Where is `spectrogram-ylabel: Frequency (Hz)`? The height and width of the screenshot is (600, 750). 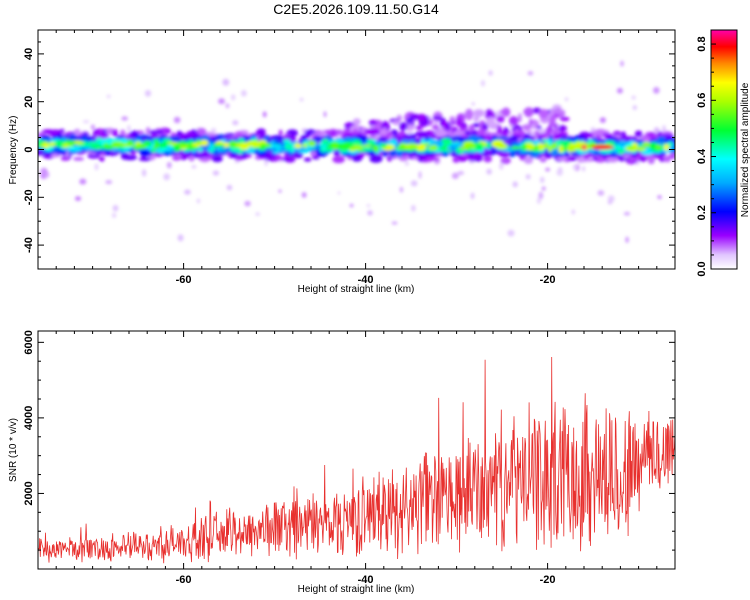 spectrogram-ylabel: Frequency (Hz) is located at coordinates (13, 150).